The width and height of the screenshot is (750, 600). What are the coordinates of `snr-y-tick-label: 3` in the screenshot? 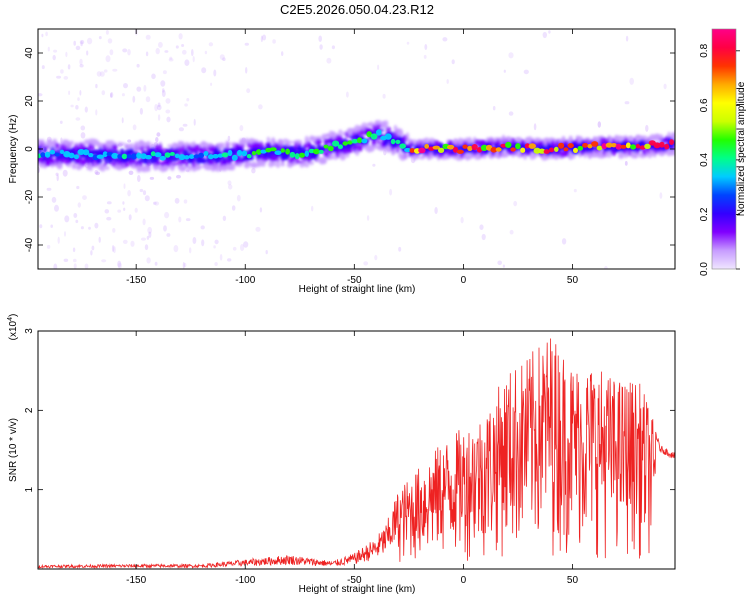 It's located at (29, 331).